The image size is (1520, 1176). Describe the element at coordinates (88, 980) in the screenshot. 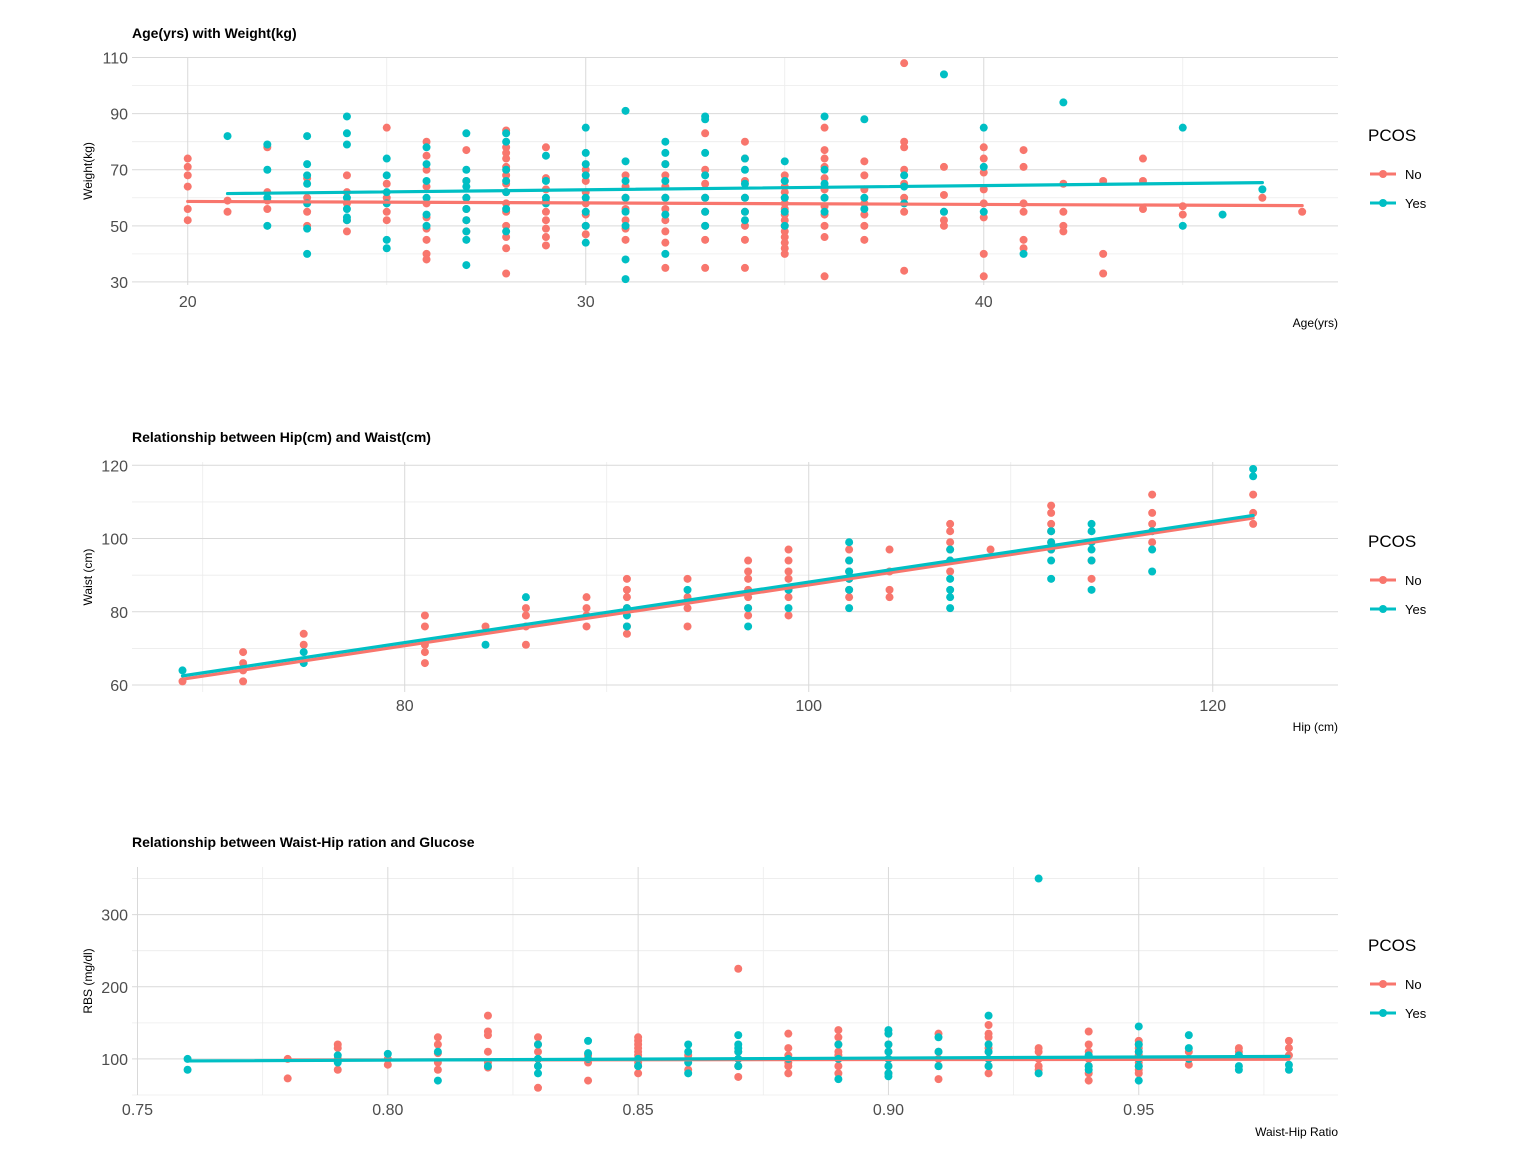

I see `y-axis-title: RBS (mg/dl)` at that location.